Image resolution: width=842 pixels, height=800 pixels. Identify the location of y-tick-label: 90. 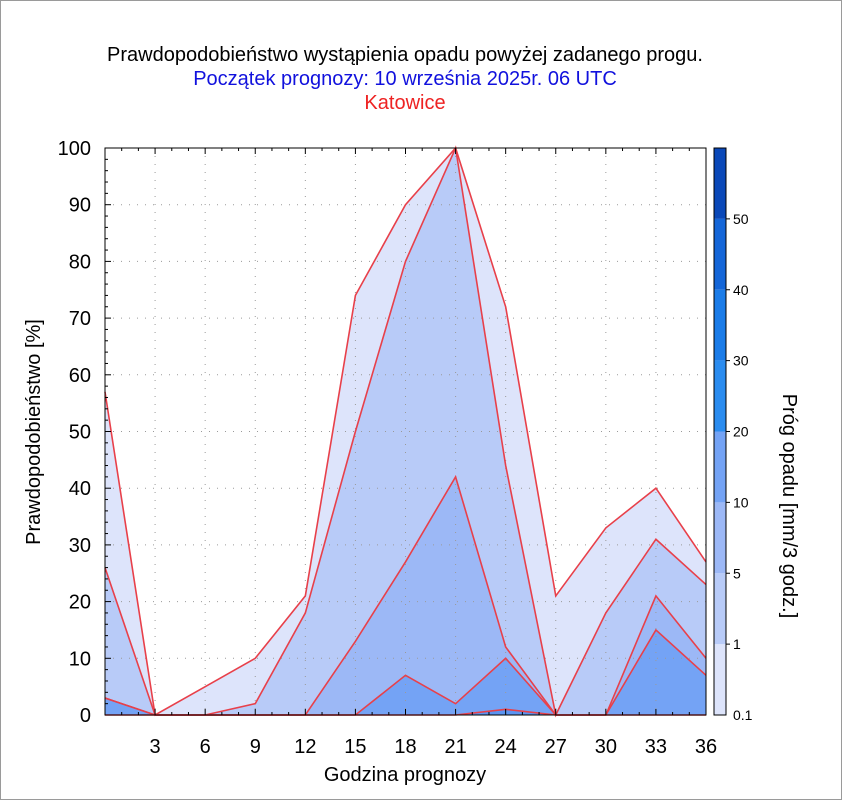
(80, 206).